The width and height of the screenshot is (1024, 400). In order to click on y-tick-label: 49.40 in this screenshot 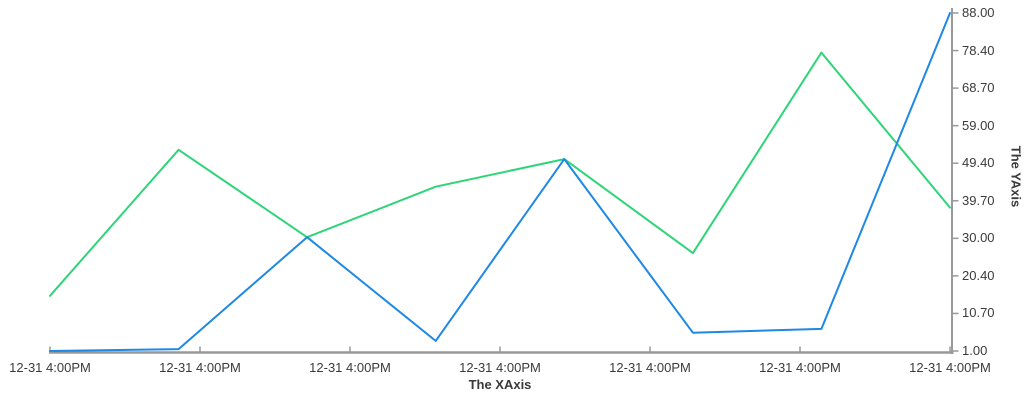, I will do `click(978, 163)`.